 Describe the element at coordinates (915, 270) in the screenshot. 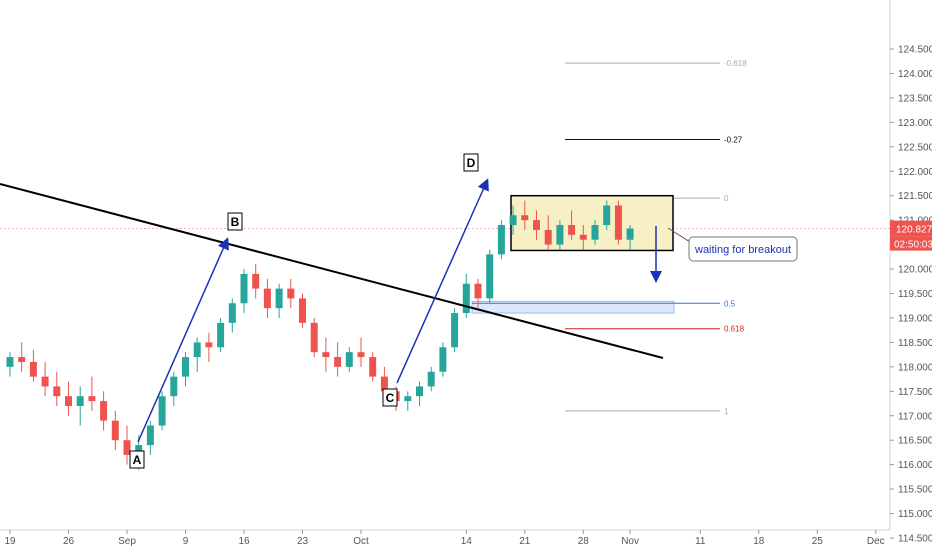

I see `y-tick-label: 120.000` at that location.